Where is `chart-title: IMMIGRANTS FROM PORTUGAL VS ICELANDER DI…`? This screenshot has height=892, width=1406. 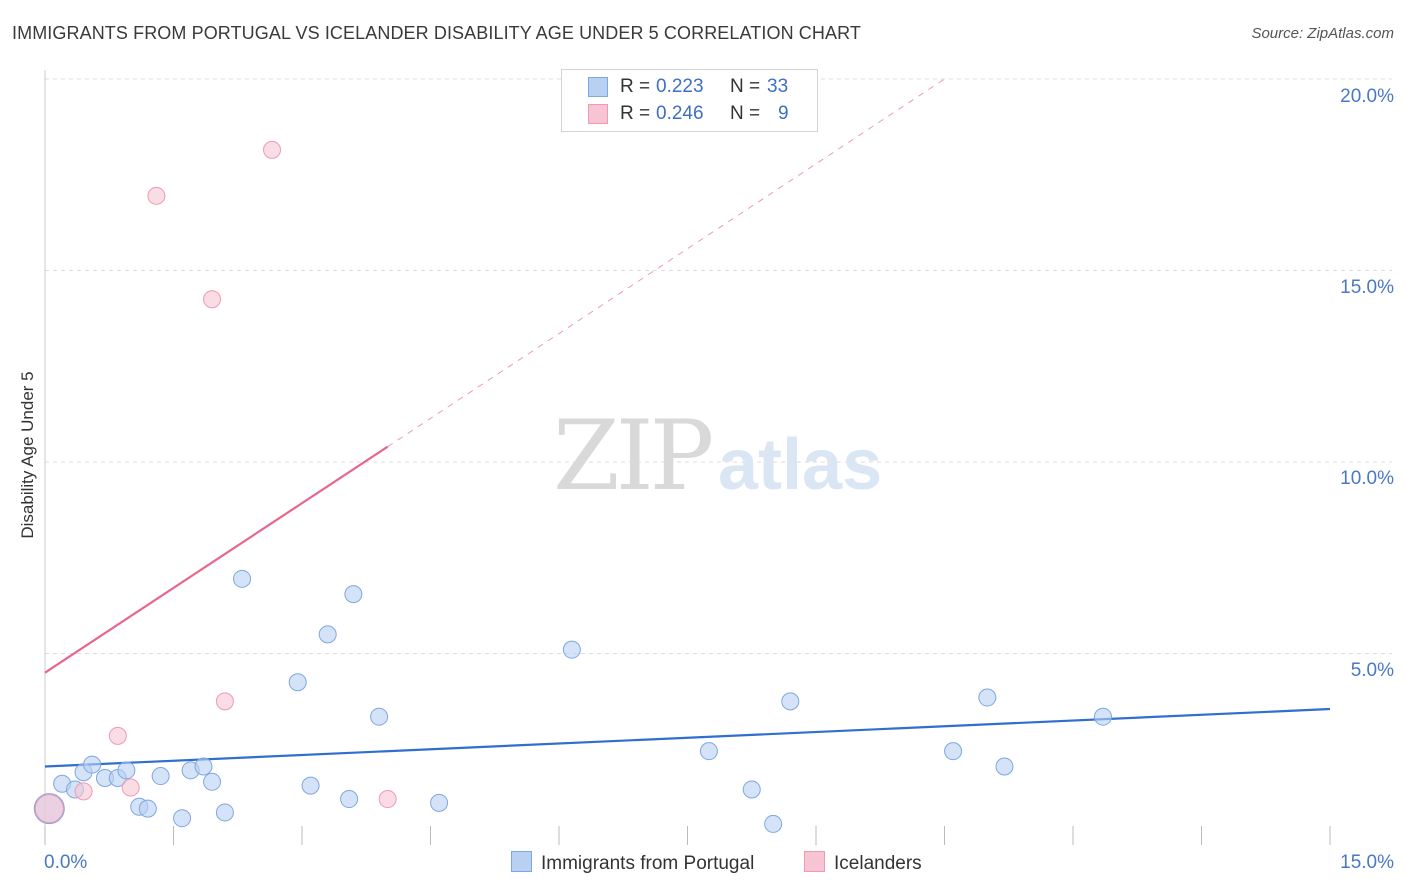 chart-title: IMMIGRANTS FROM PORTUGAL VS ICELANDER DI… is located at coordinates (436, 33).